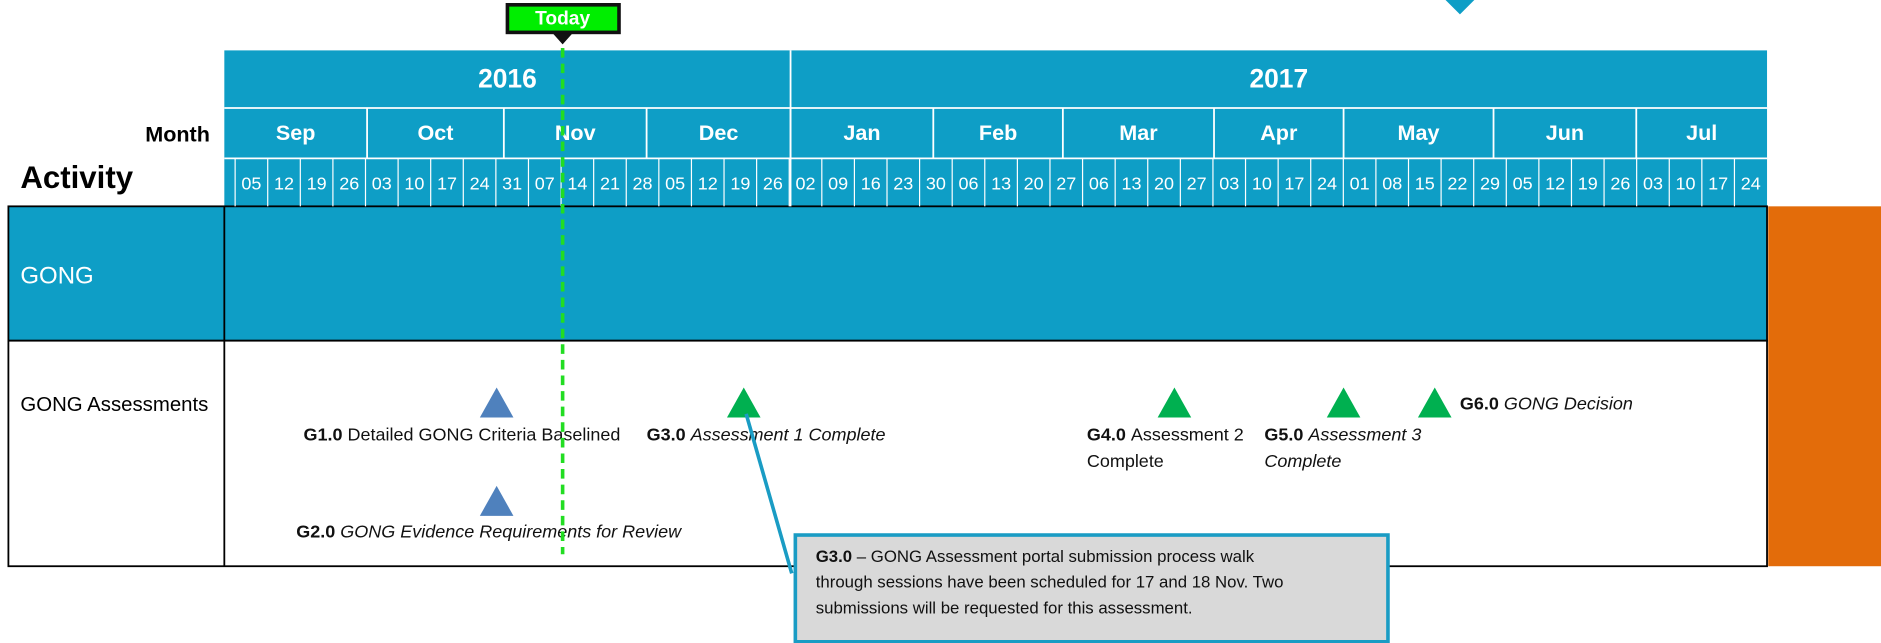 This screenshot has width=1881, height=643. Describe the element at coordinates (1568, 403) in the screenshot. I see `milestone-text: GONG Decision` at that location.